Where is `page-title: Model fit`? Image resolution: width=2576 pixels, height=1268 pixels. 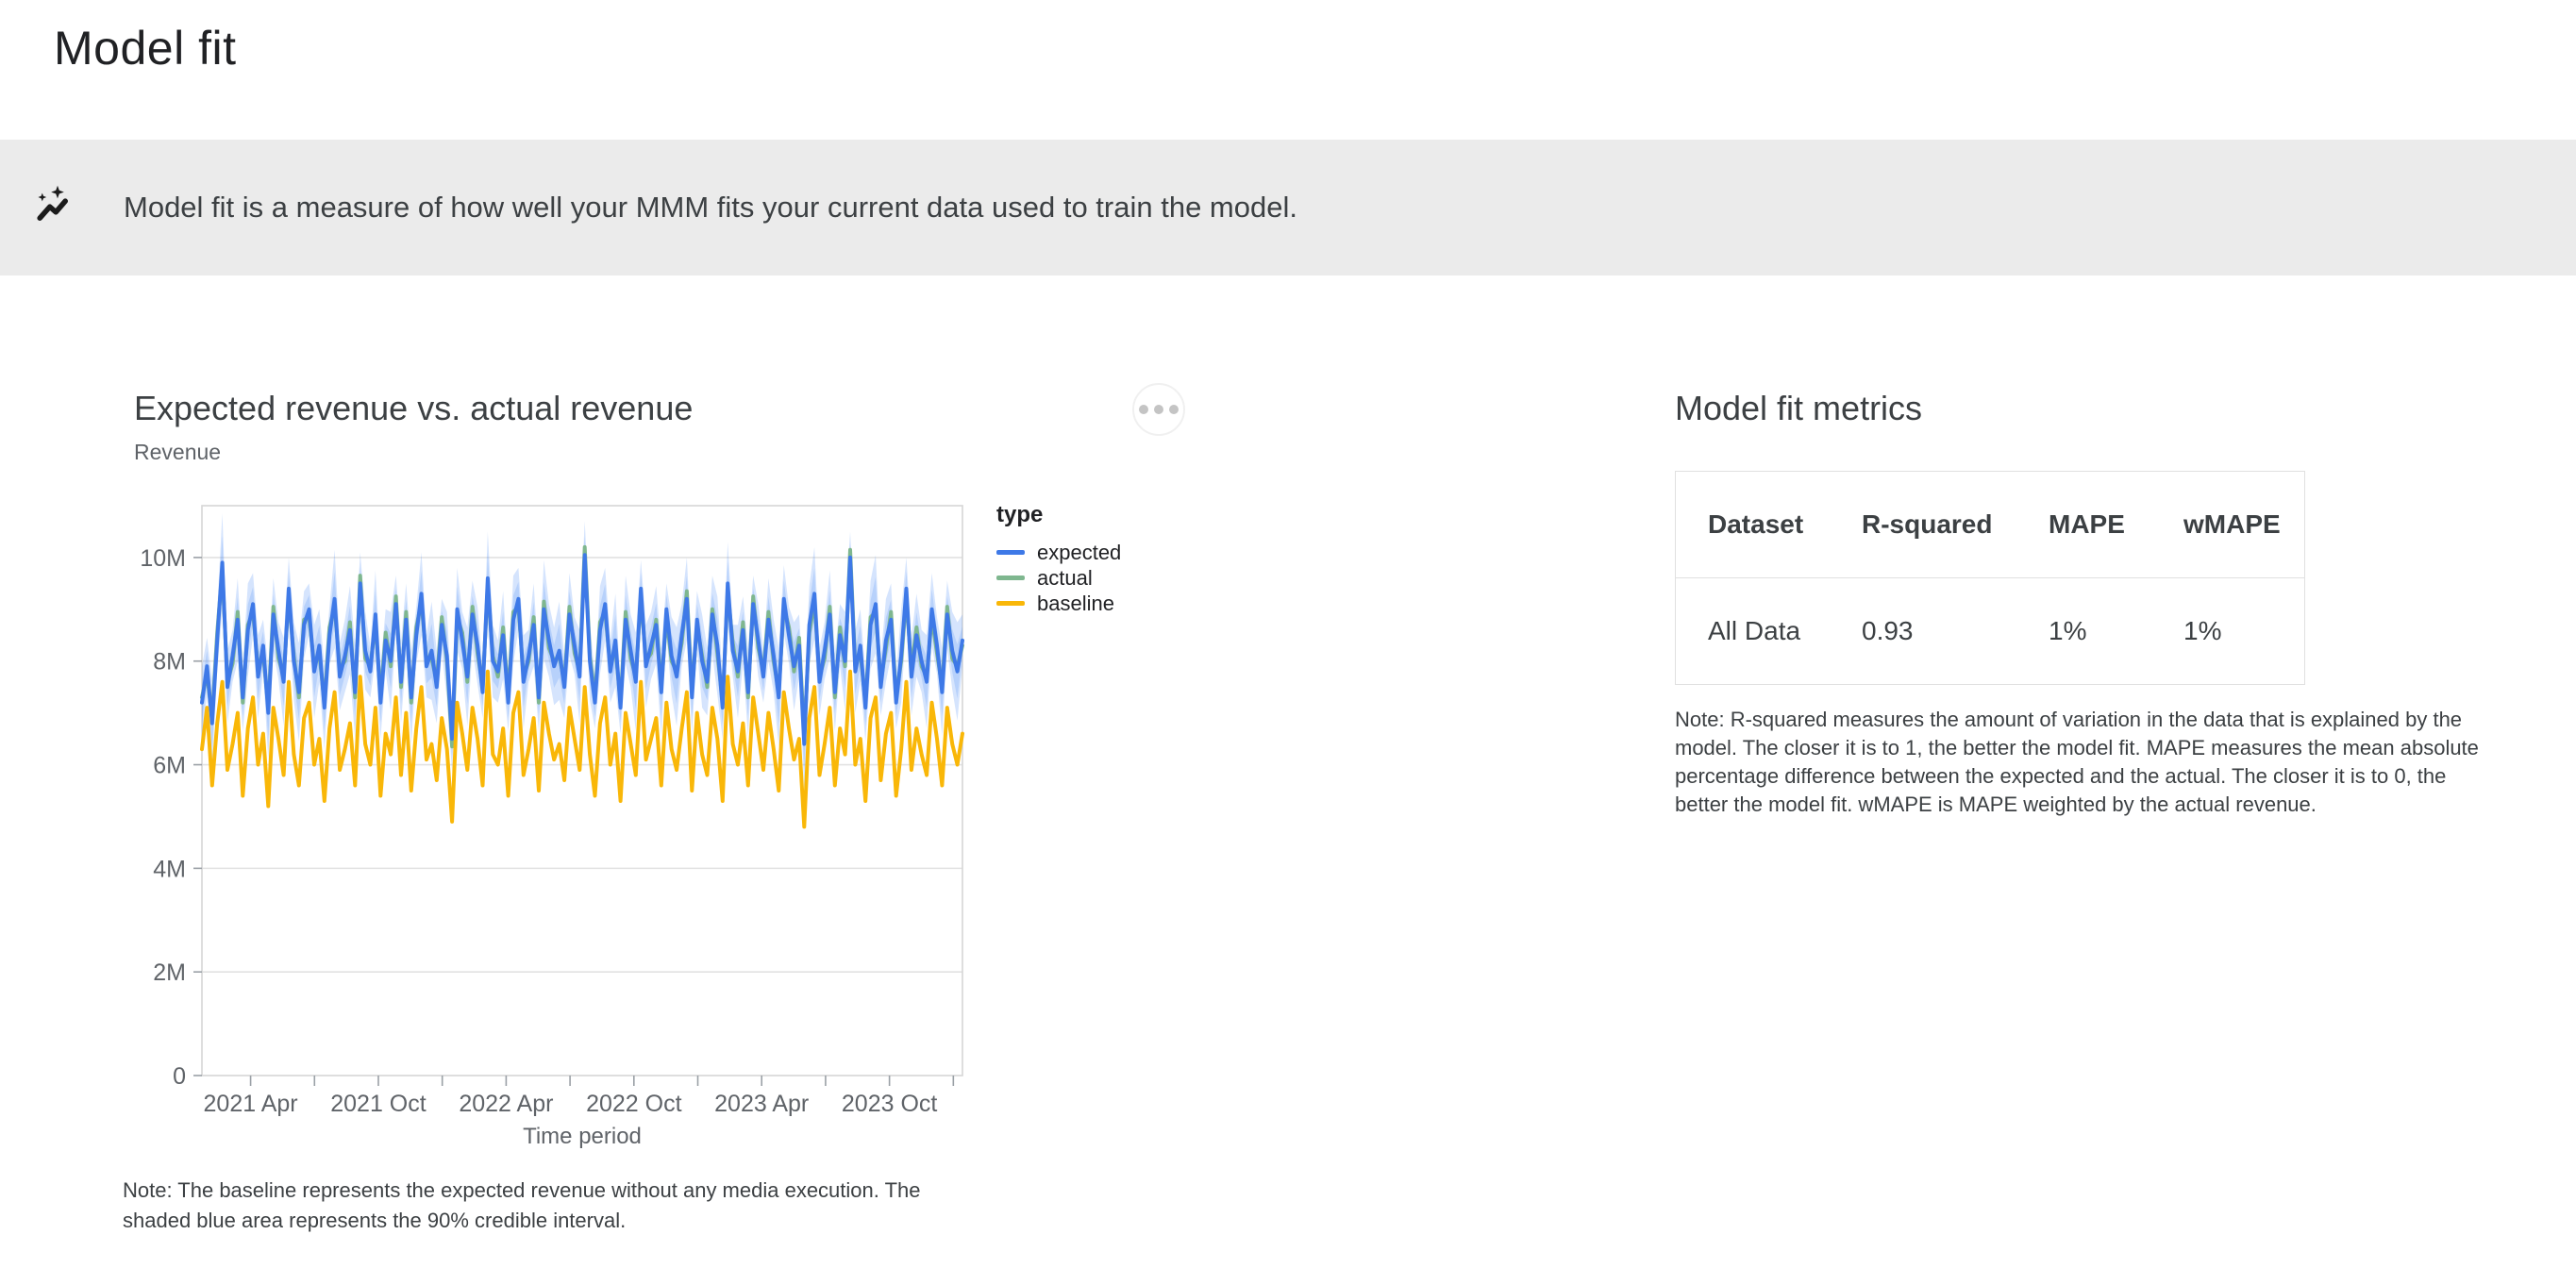
page-title: Model fit is located at coordinates (145, 48).